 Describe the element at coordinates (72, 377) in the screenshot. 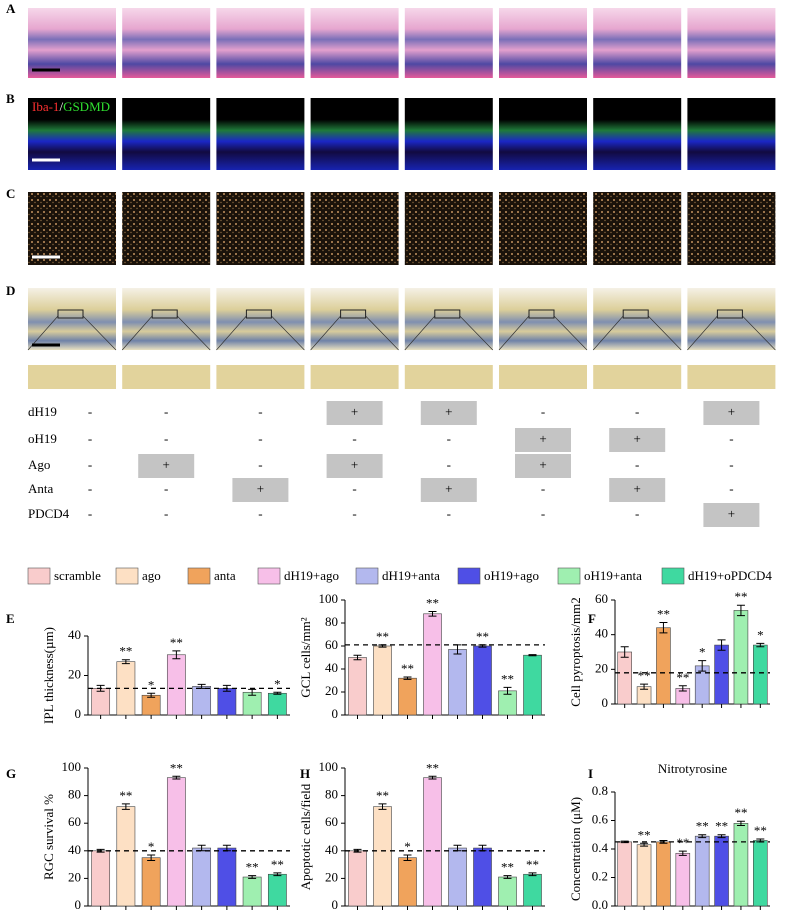

I see `micrograph-zoom` at that location.